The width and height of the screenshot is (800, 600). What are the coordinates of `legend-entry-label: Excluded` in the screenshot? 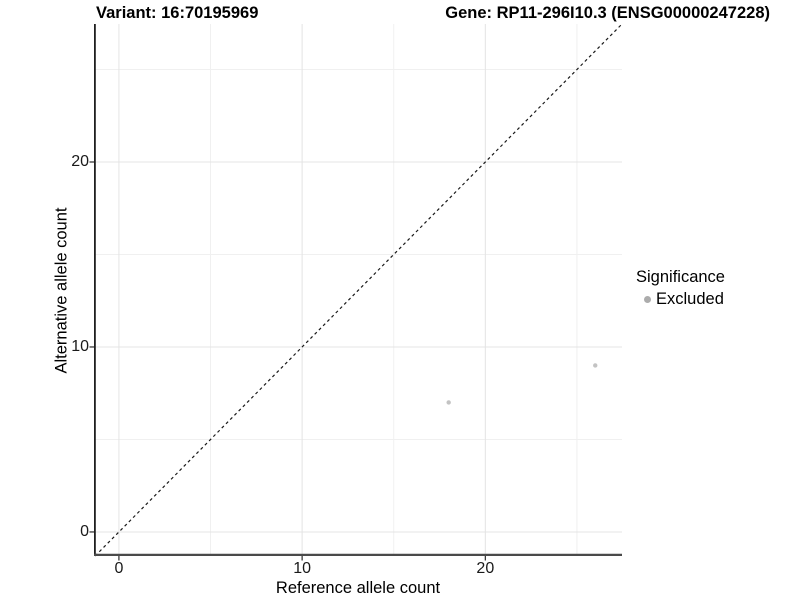 It's located at (690, 299).